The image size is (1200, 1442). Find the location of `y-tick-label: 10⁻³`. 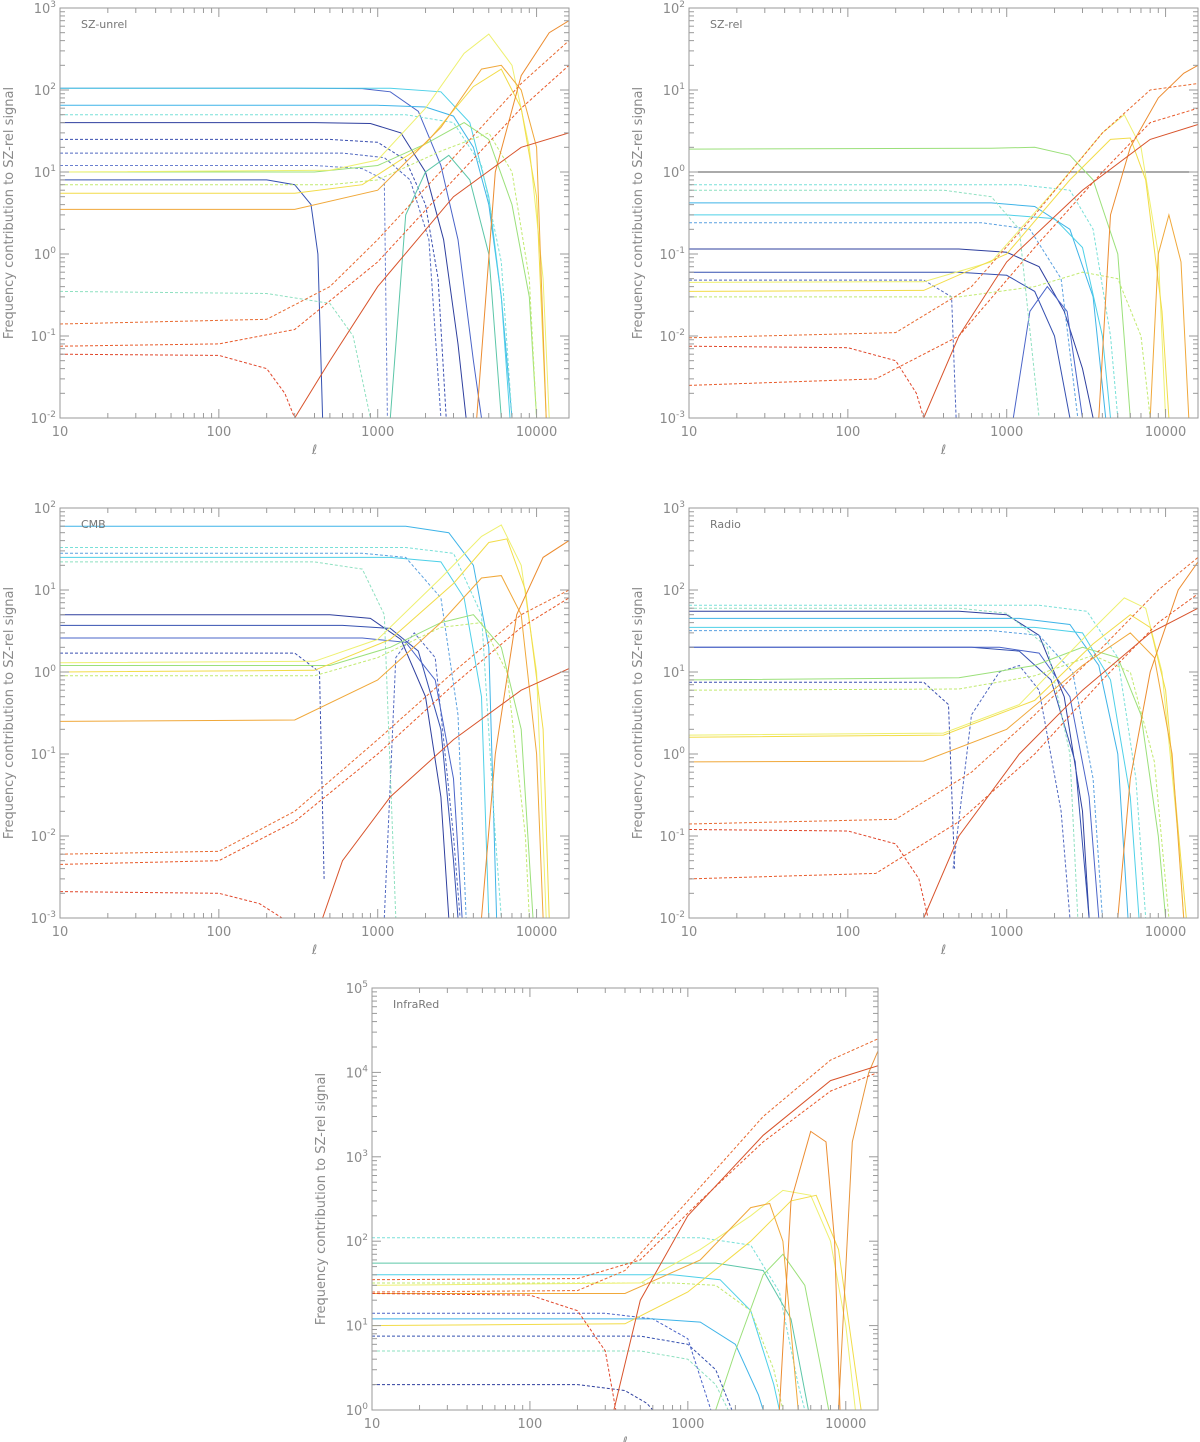

y-tick-label: 10⁻³ is located at coordinates (43, 918).